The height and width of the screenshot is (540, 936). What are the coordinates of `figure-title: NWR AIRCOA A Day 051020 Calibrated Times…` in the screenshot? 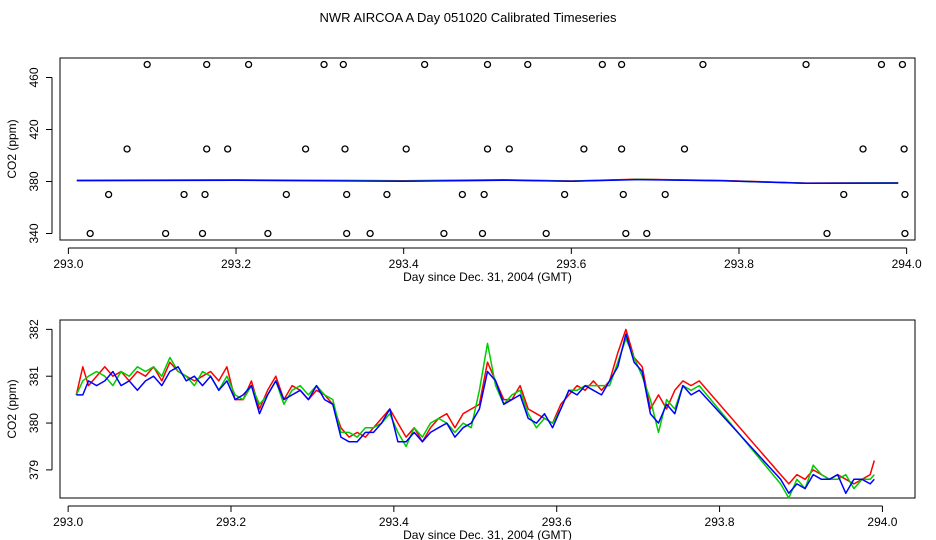 It's located at (468, 17).